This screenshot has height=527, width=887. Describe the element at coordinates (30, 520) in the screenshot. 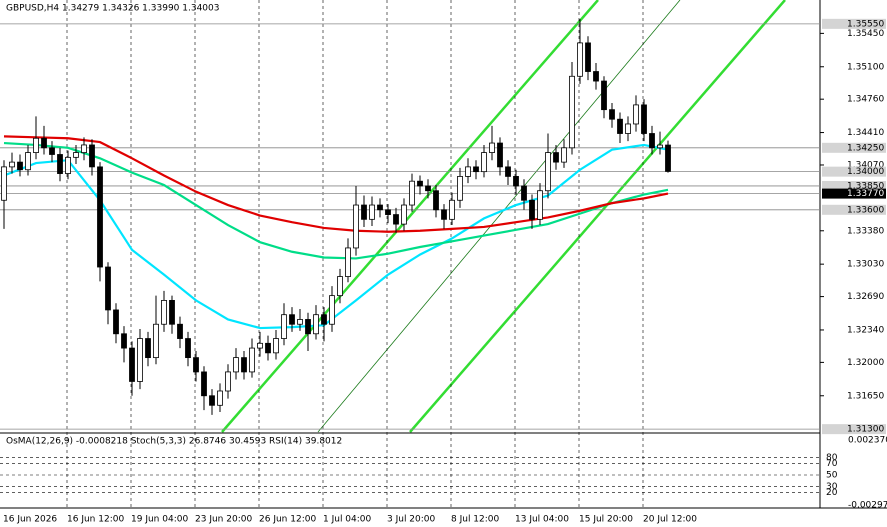

I see `x-tick-label: 16 Jun 2026` at that location.